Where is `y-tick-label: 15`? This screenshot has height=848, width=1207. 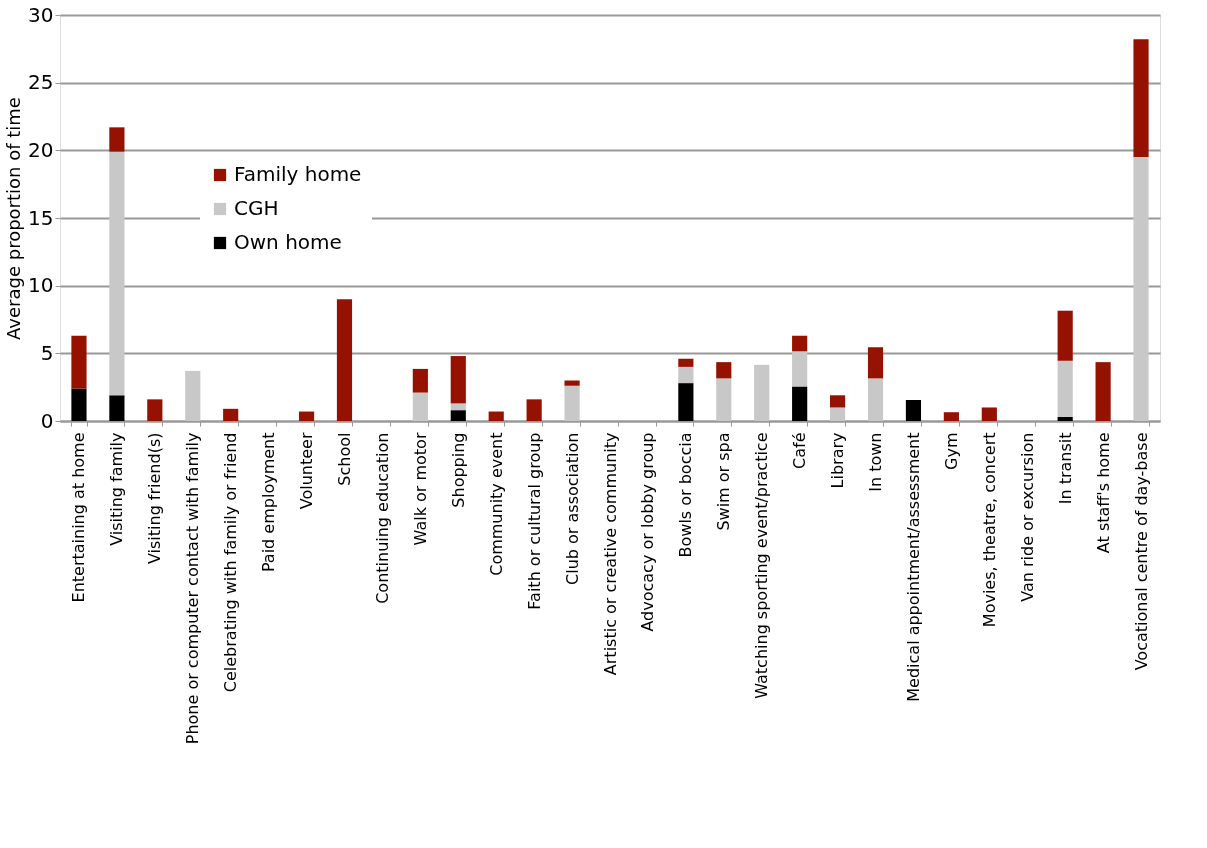
y-tick-label: 15 is located at coordinates (41, 217).